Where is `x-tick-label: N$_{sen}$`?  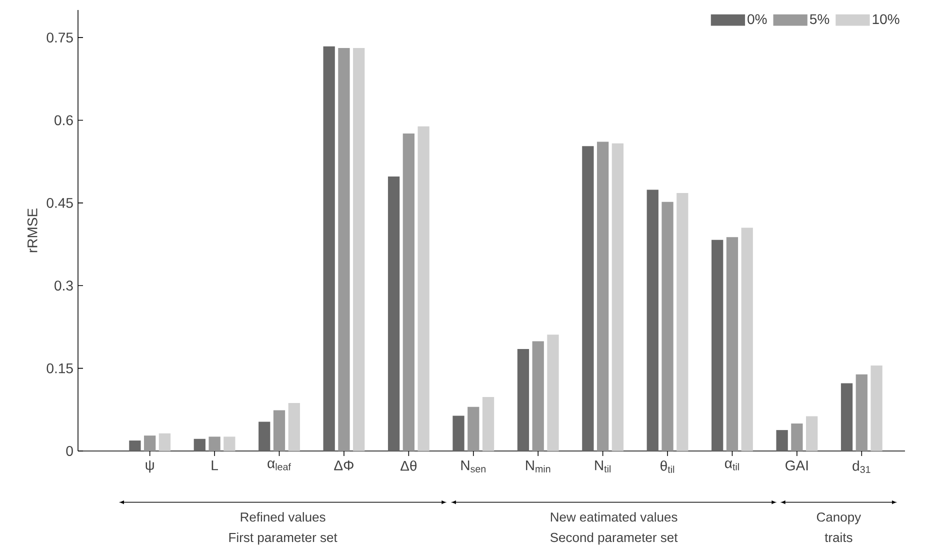 x-tick-label: N$_{sen}$ is located at coordinates (473, 466).